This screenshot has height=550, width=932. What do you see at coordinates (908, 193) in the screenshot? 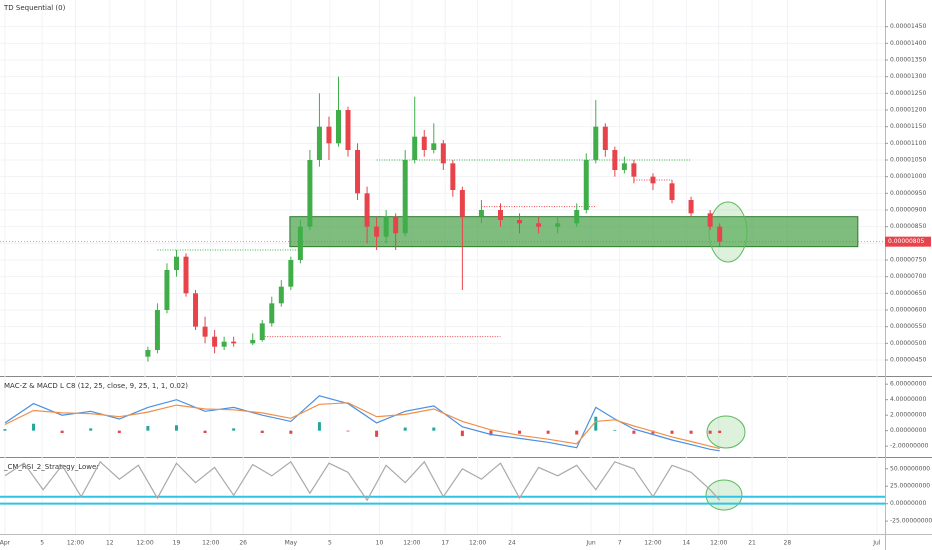
I see `y-tick-label: 0.00000950` at bounding box center [908, 193].